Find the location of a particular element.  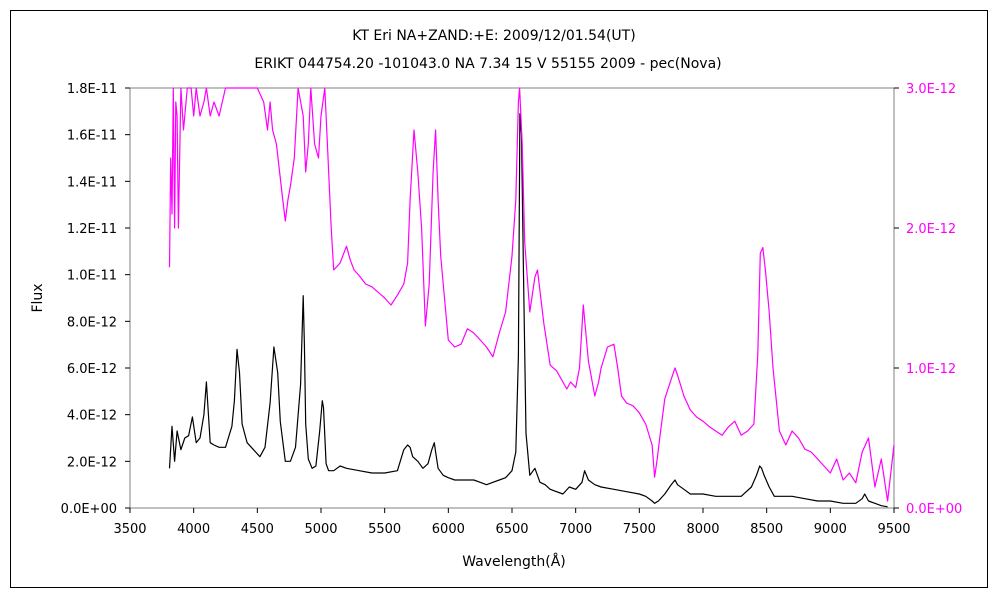

y2-tick-label: 1.0E-12 is located at coordinates (931, 369).